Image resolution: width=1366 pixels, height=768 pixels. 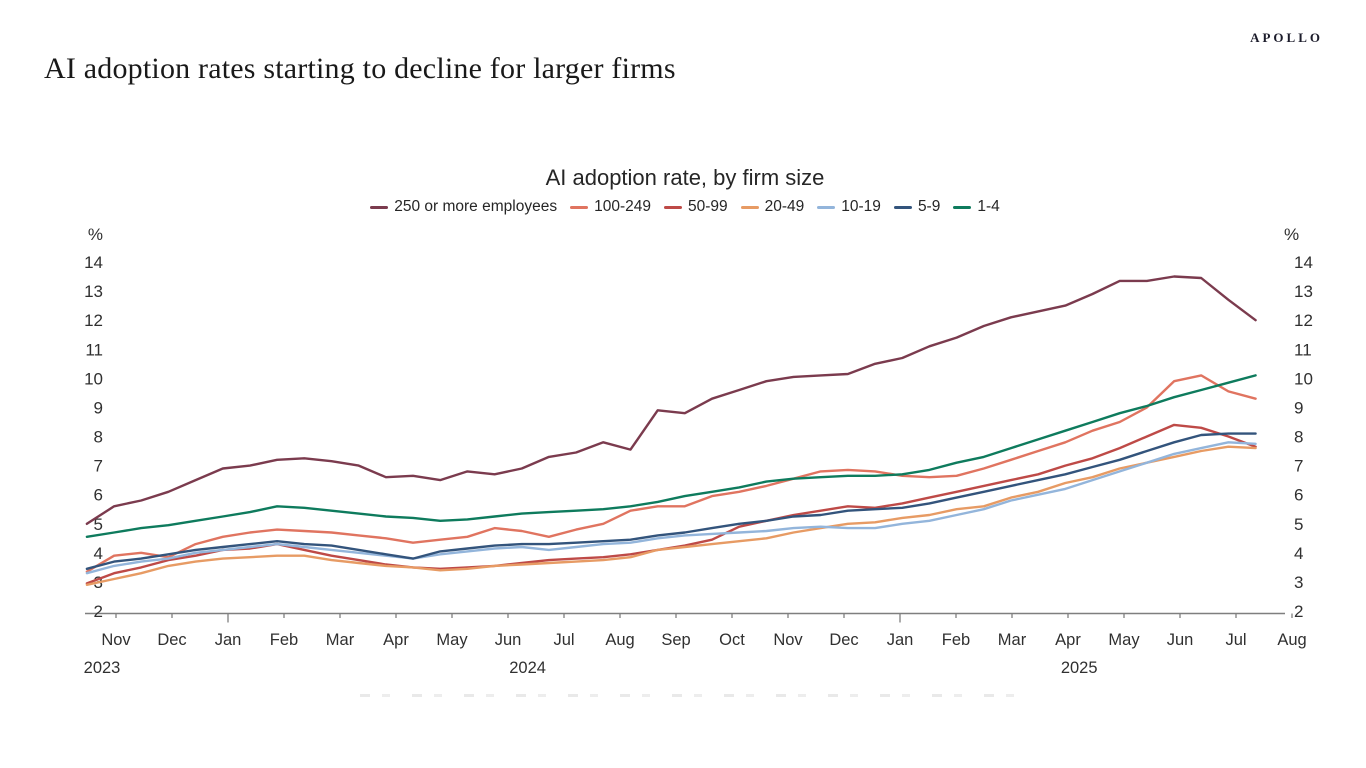 What do you see at coordinates (1298, 553) in the screenshot?
I see `y-tick-label-right: 4` at bounding box center [1298, 553].